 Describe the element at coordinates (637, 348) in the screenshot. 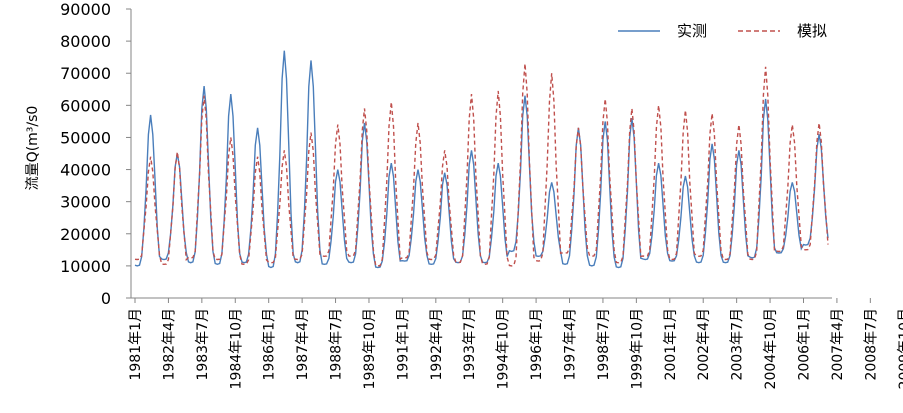

I see `x-tick-label: 1999年10月` at that location.